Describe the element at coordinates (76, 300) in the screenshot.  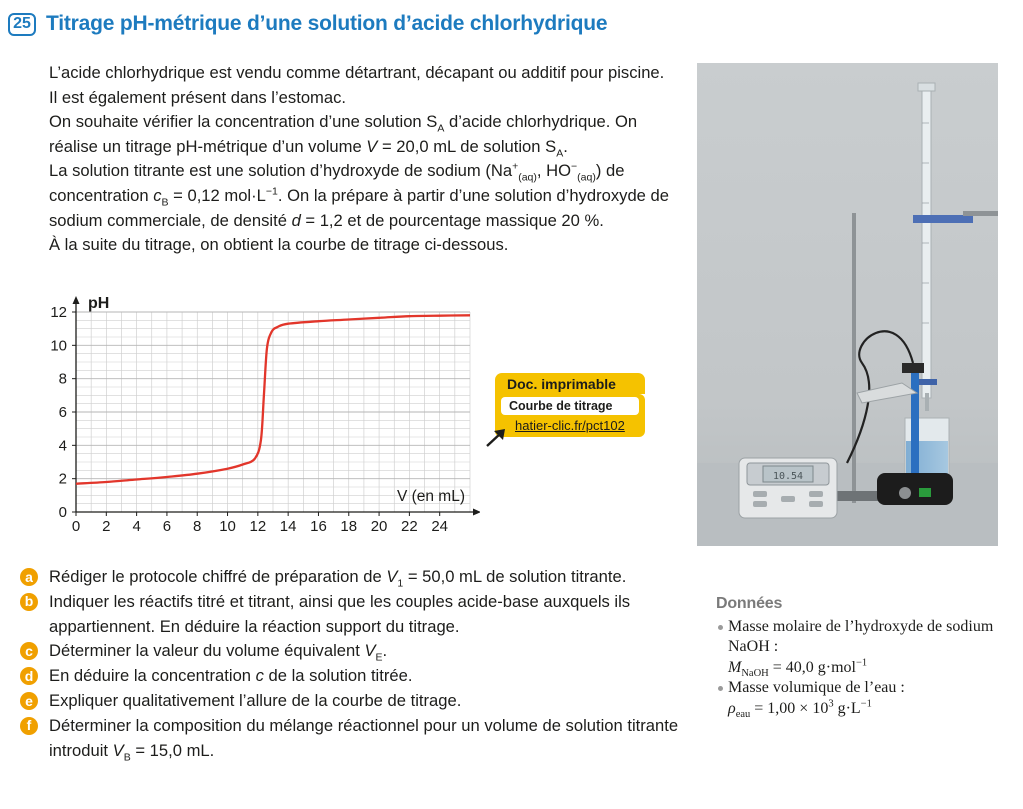
I see `y-axis-arrow-icon` at that location.